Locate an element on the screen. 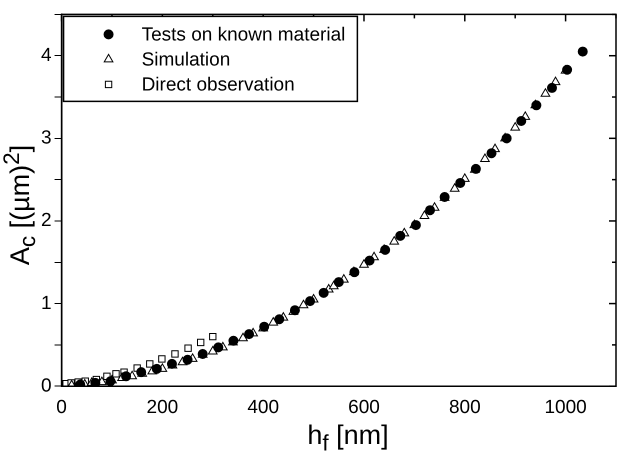  x-tick-label: 400 is located at coordinates (263, 407).